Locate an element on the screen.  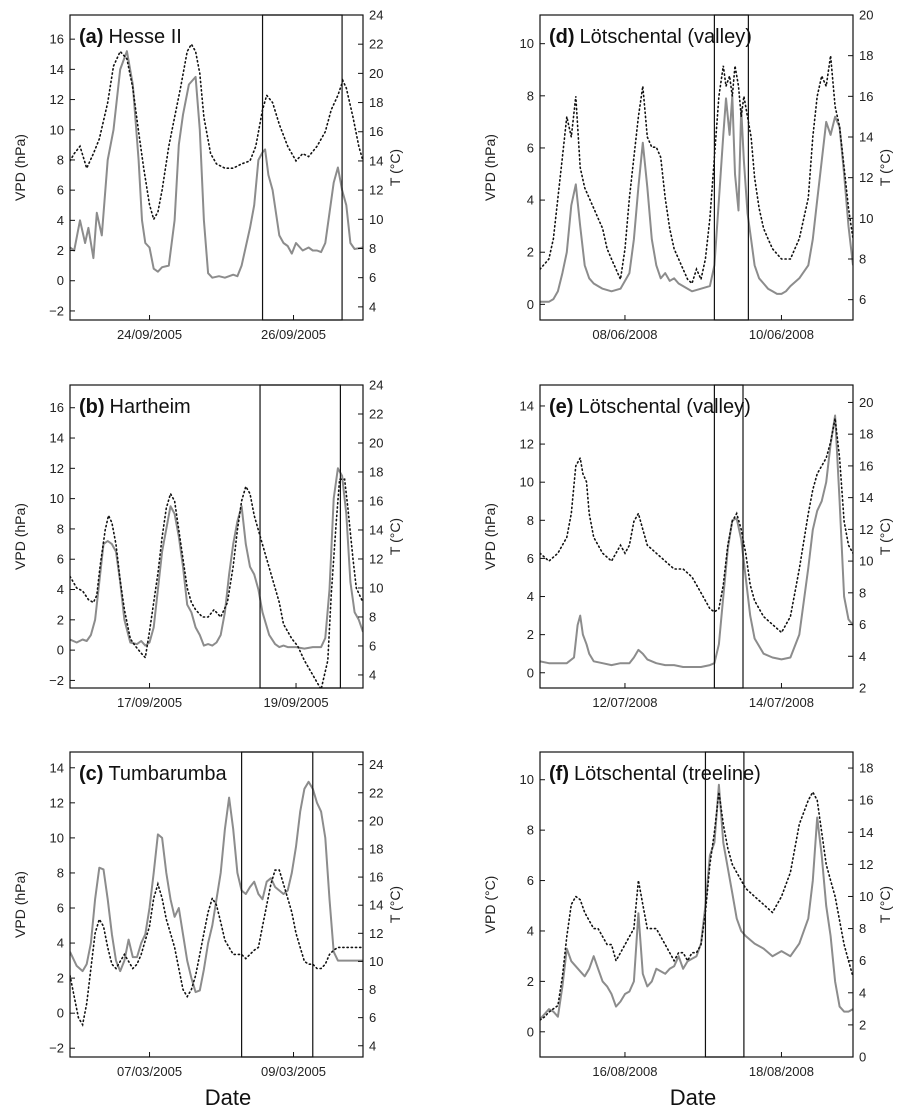
panel-e-temperature-line is located at coordinates (696, 526).